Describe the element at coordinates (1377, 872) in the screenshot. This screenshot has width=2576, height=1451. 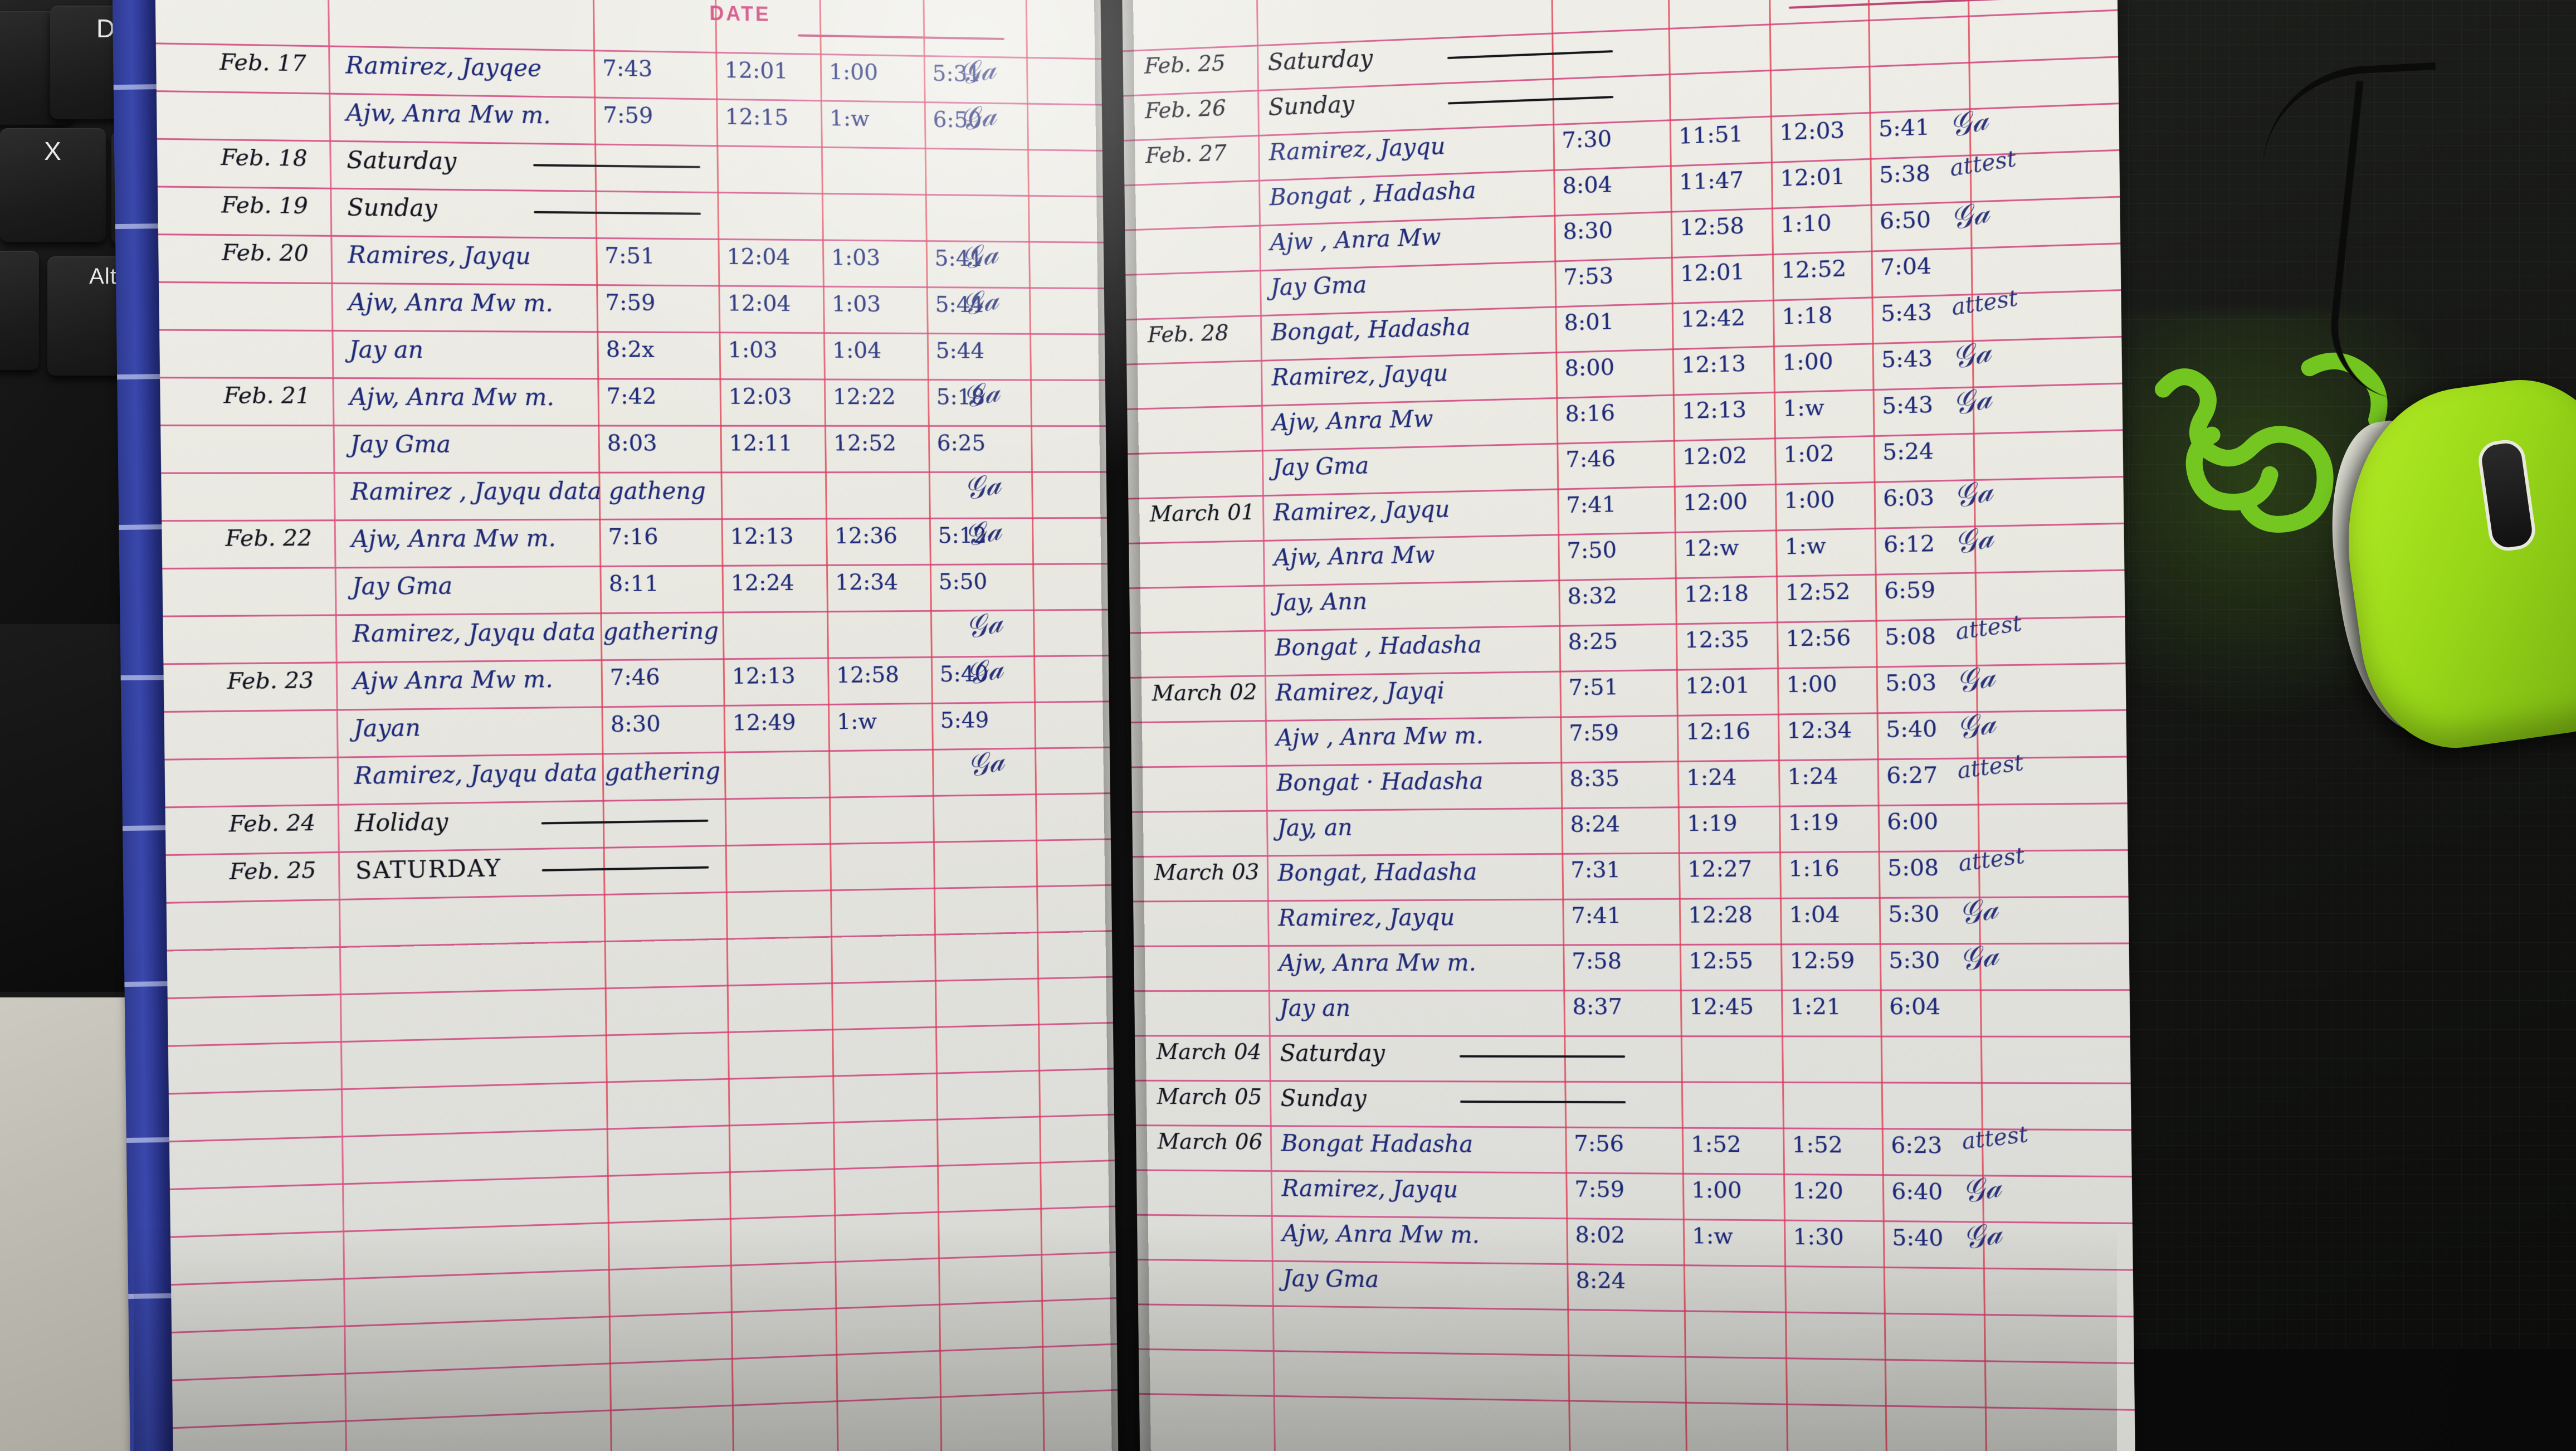
I see `log-name: Bongat, Hadasha` at that location.